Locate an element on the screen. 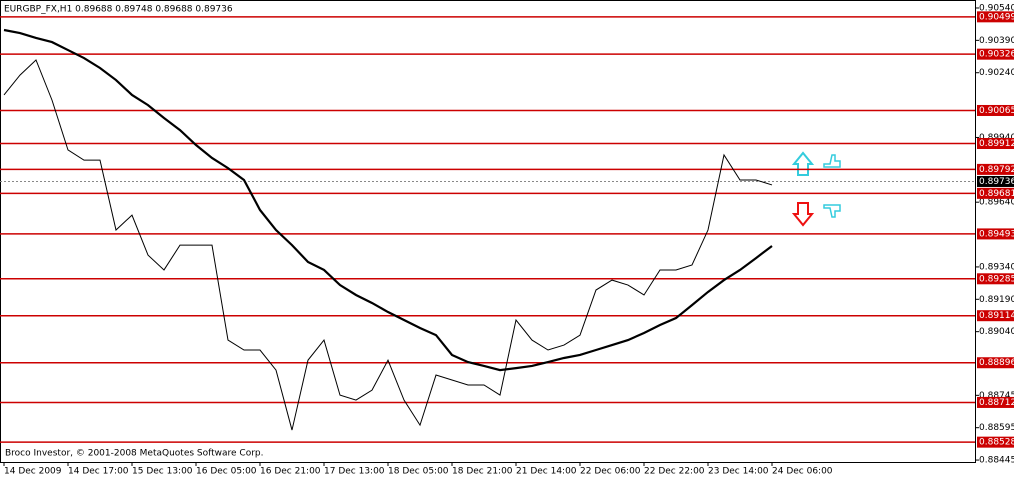 The height and width of the screenshot is (479, 1014). x-tick-label: 14 Dec 2009 is located at coordinates (33, 472).